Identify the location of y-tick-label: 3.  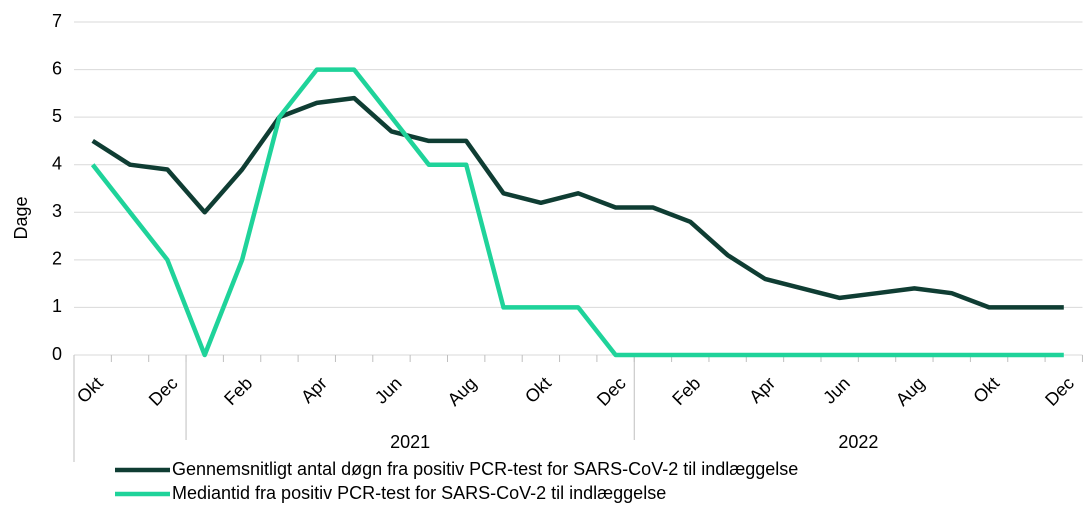
(57, 211).